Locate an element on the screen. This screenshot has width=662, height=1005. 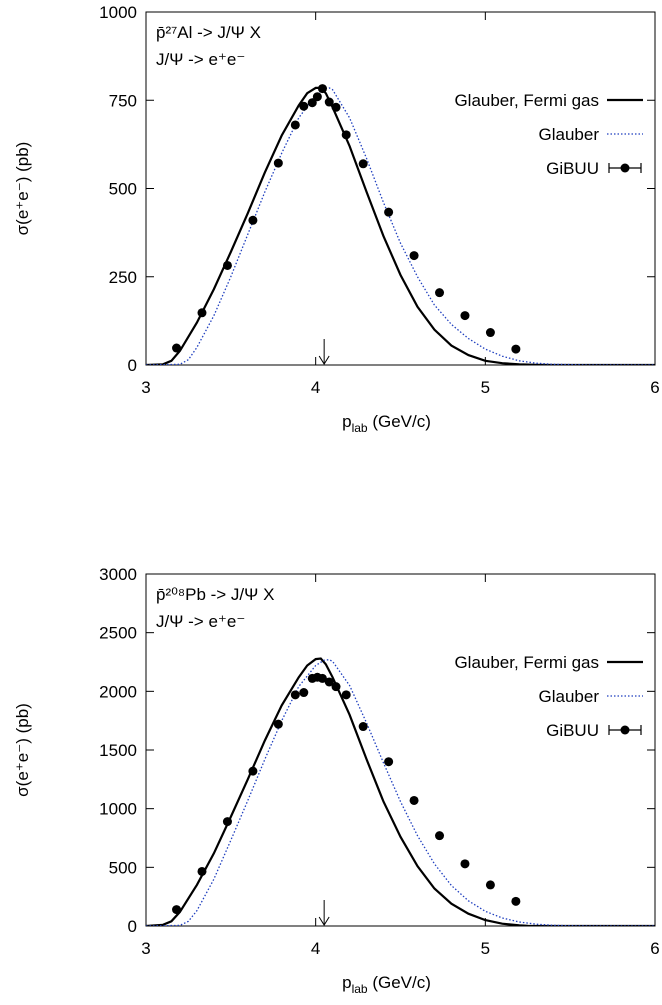
y-tick-label: 750 is located at coordinates (123, 100).